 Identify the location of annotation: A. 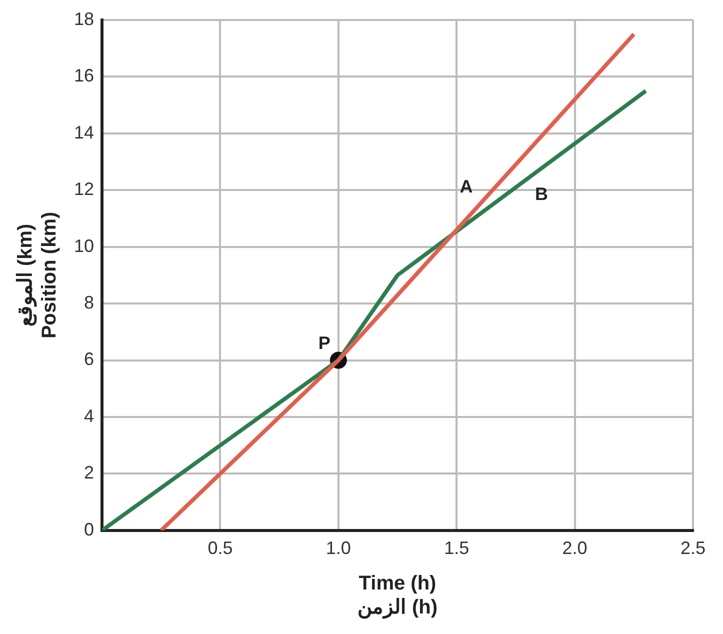
(466, 186).